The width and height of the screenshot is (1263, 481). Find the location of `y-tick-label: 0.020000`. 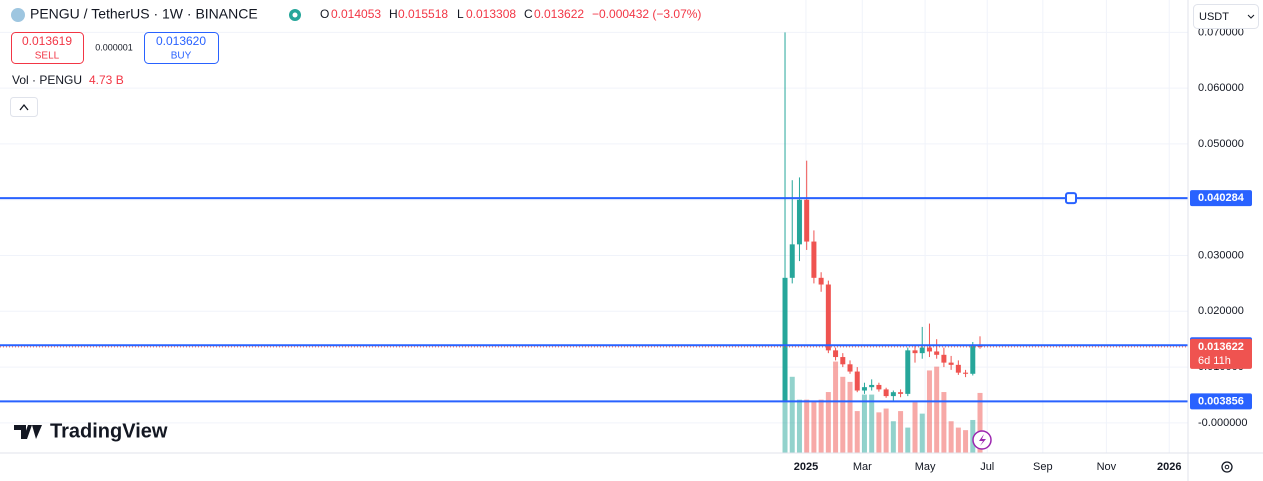

y-tick-label: 0.020000 is located at coordinates (1221, 311).